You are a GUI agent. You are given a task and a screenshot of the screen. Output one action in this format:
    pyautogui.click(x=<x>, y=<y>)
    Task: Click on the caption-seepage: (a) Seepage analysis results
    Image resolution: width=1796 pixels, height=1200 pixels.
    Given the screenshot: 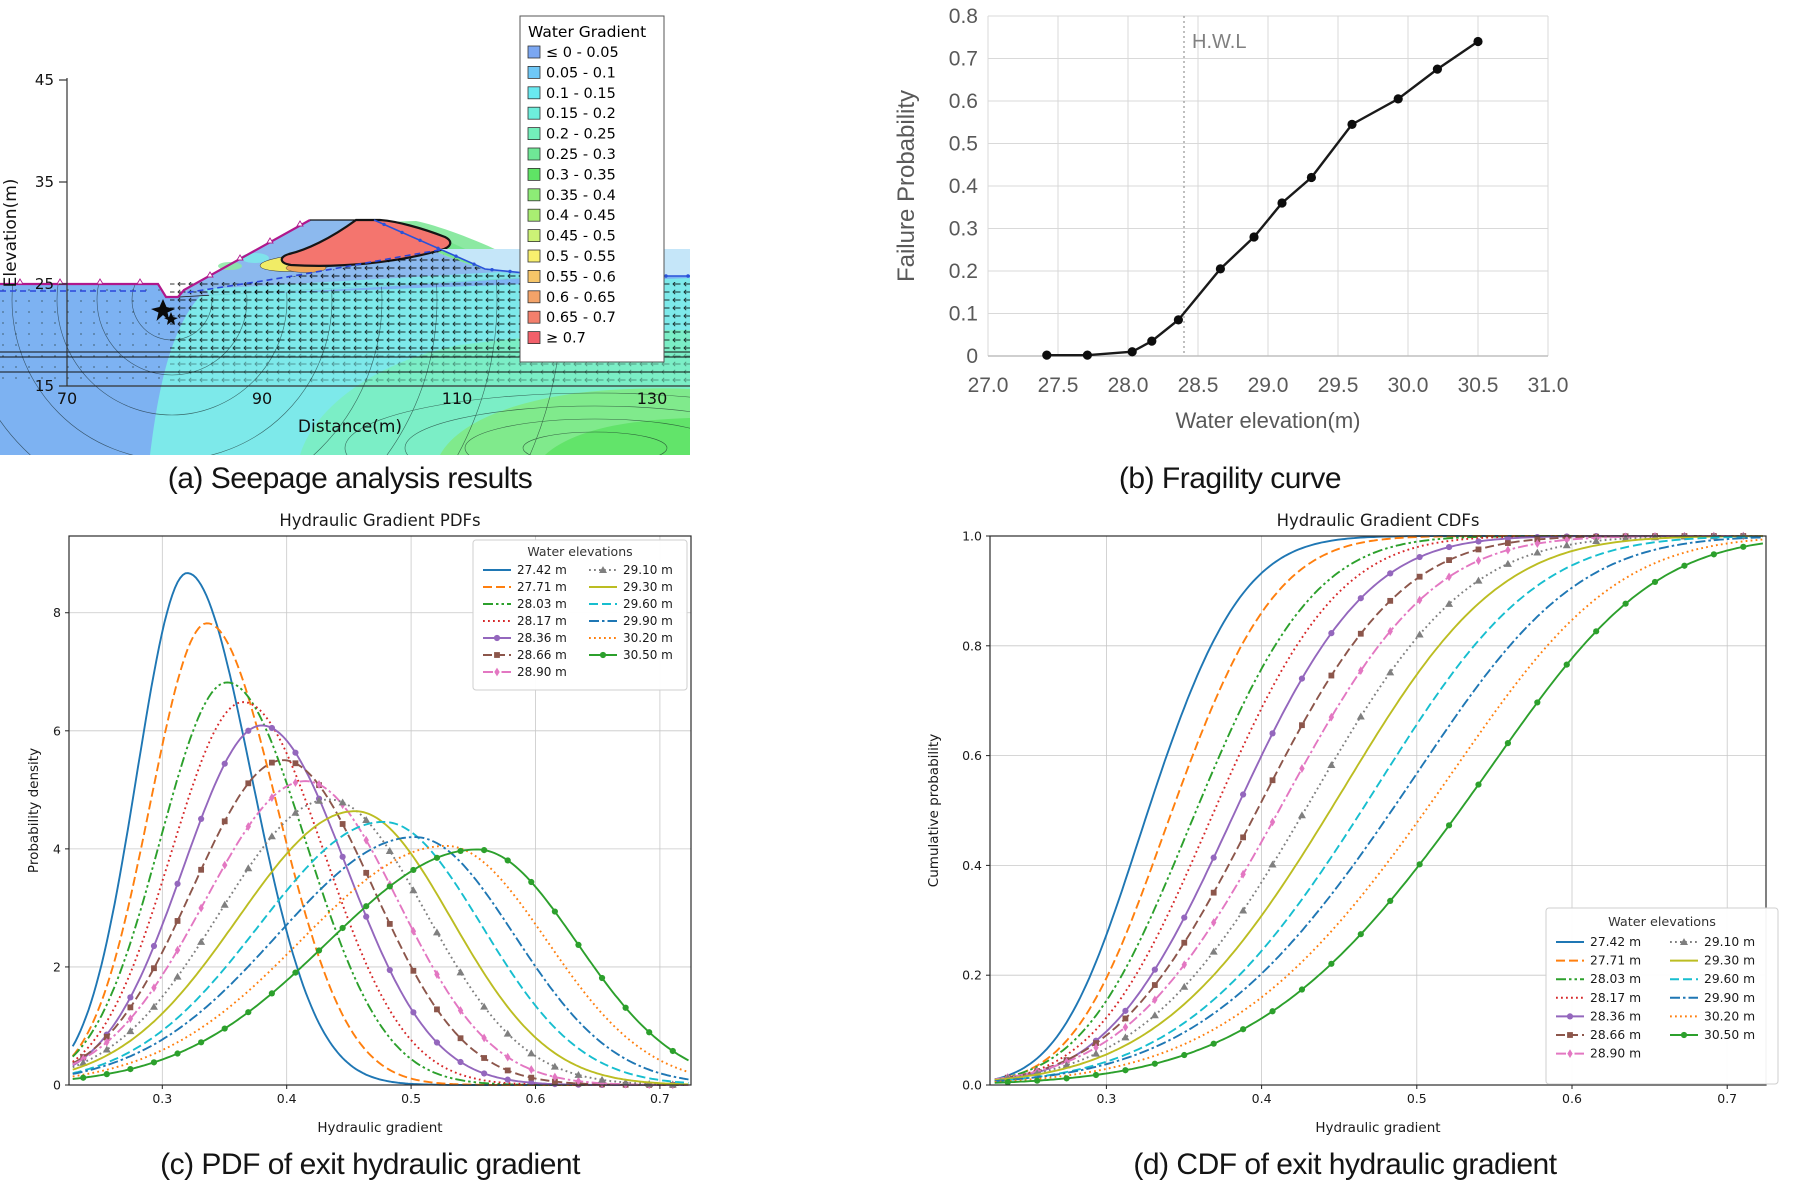 What is the action you would take?
    pyautogui.click(x=350, y=478)
    